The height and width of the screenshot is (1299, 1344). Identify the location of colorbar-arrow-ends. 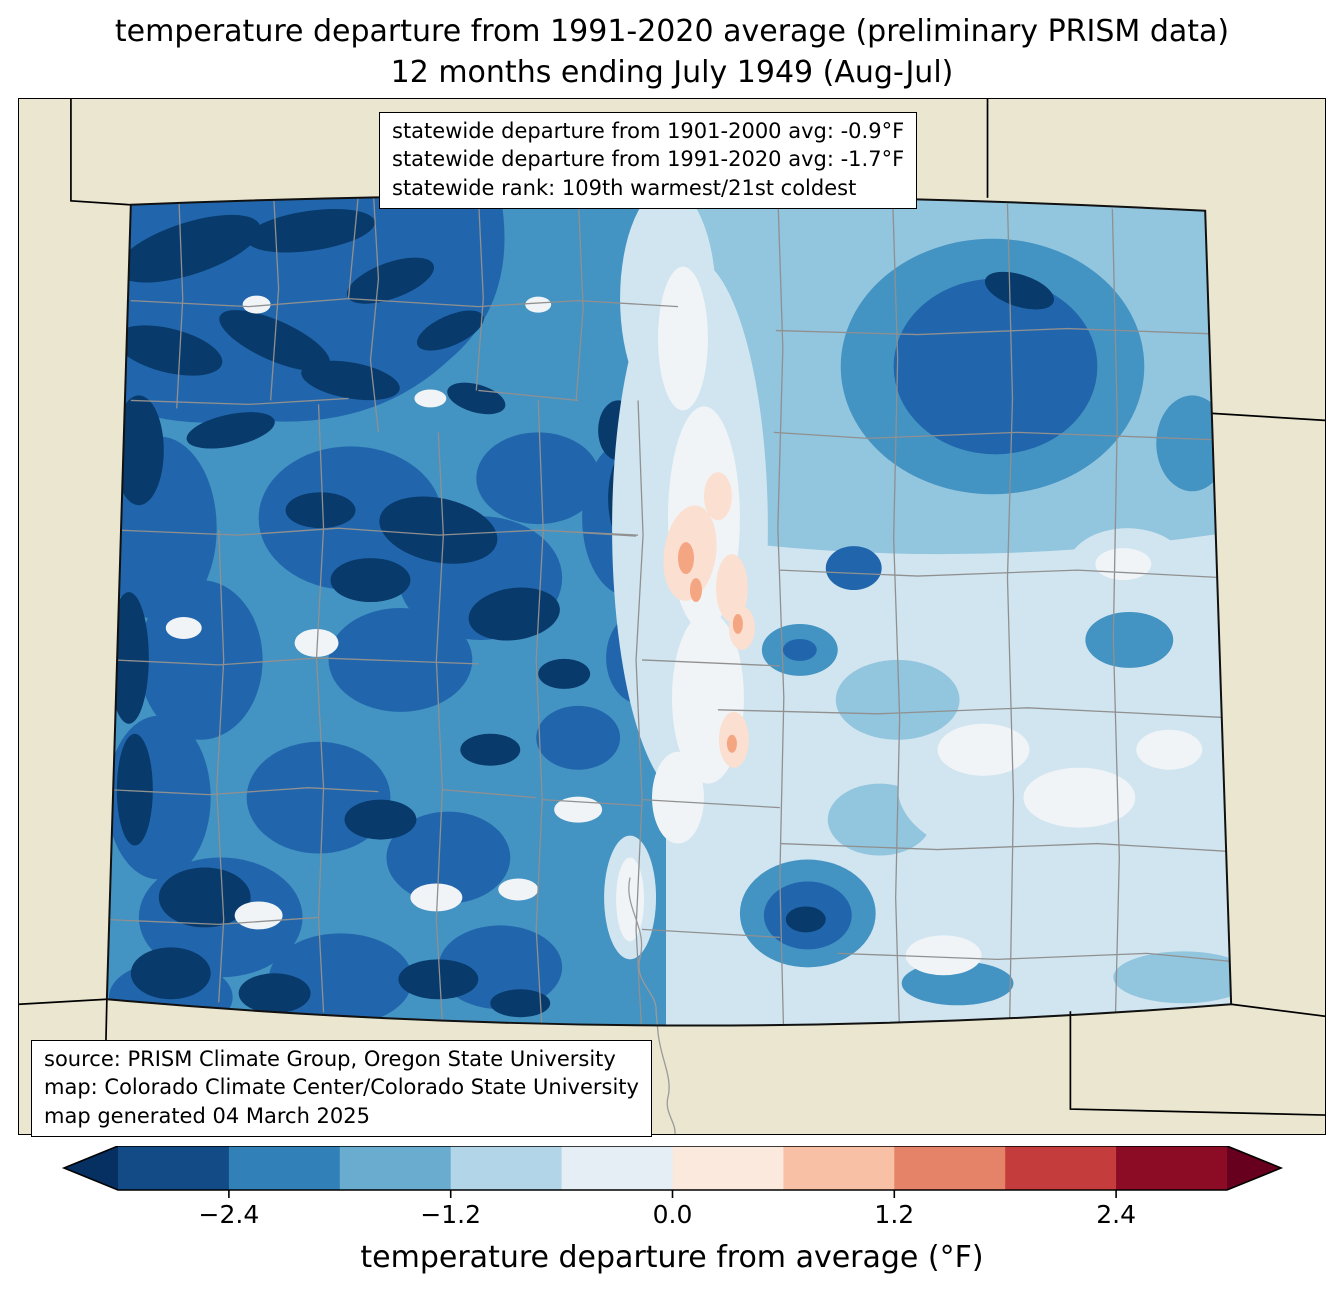
(672, 1168).